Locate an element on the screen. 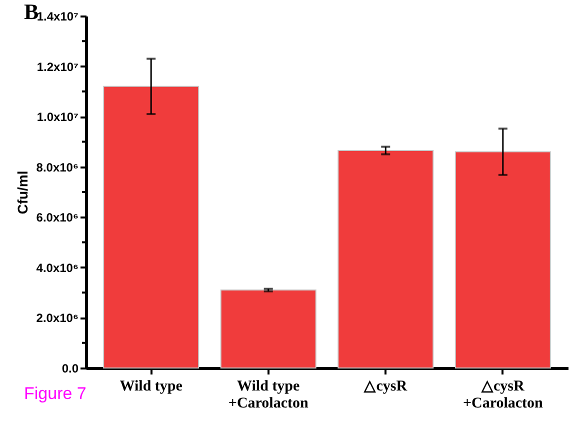  y-tick-label: 0.0 is located at coordinates (70, 369).